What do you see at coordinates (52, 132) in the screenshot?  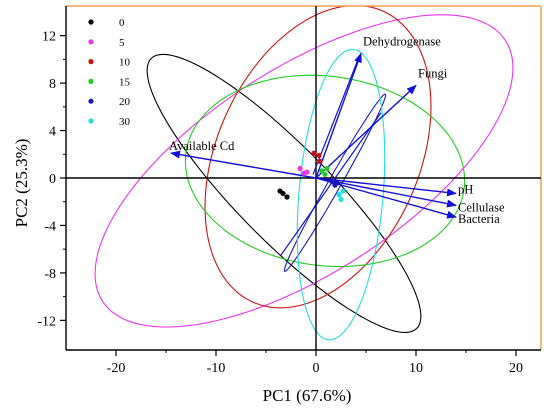 I see `y-tick-label: 4` at bounding box center [52, 132].